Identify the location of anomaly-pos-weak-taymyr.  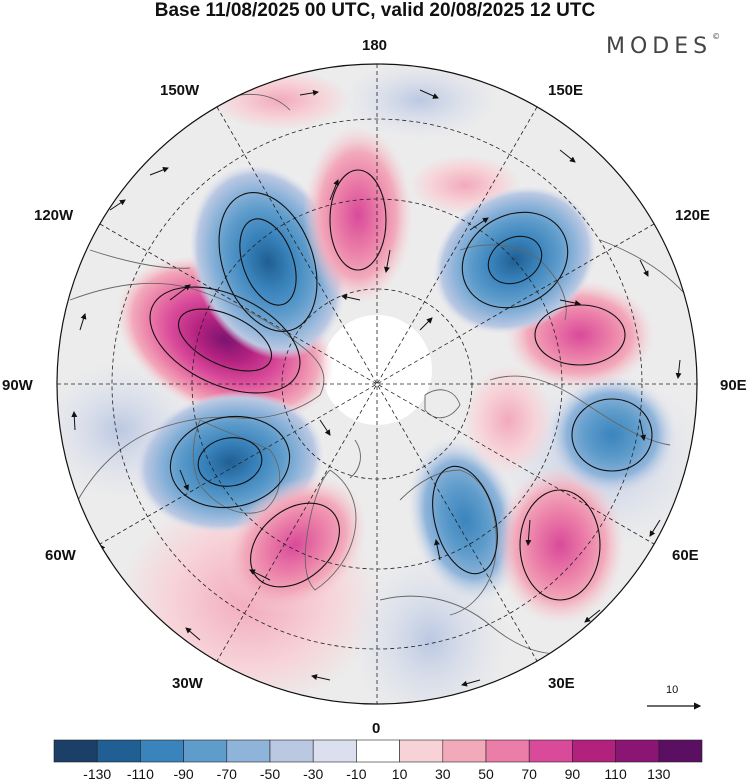
(508, 420).